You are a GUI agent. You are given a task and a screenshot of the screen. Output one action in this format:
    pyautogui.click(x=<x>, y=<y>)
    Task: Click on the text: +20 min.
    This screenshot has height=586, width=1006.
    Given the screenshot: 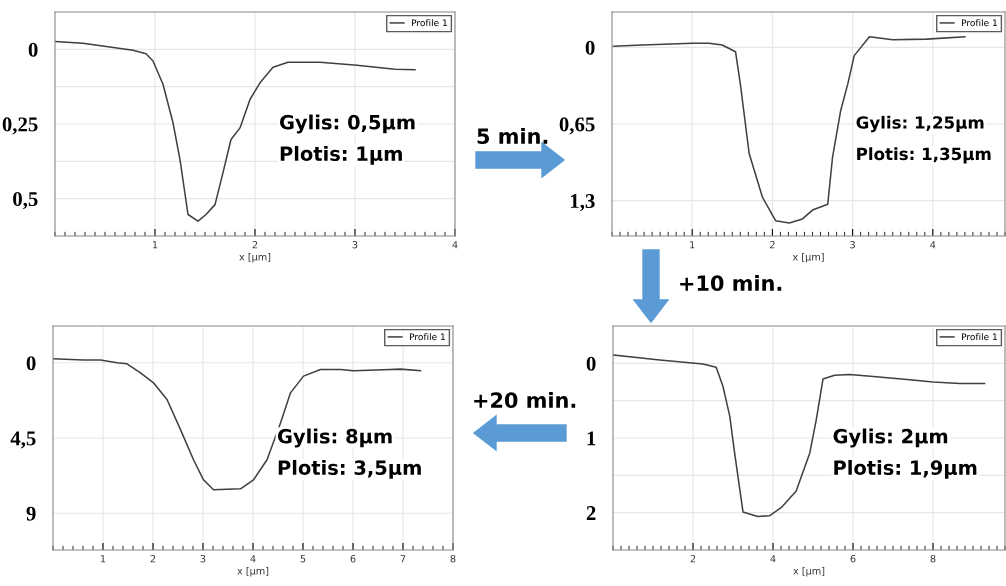 What is the action you would take?
    pyautogui.click(x=525, y=400)
    